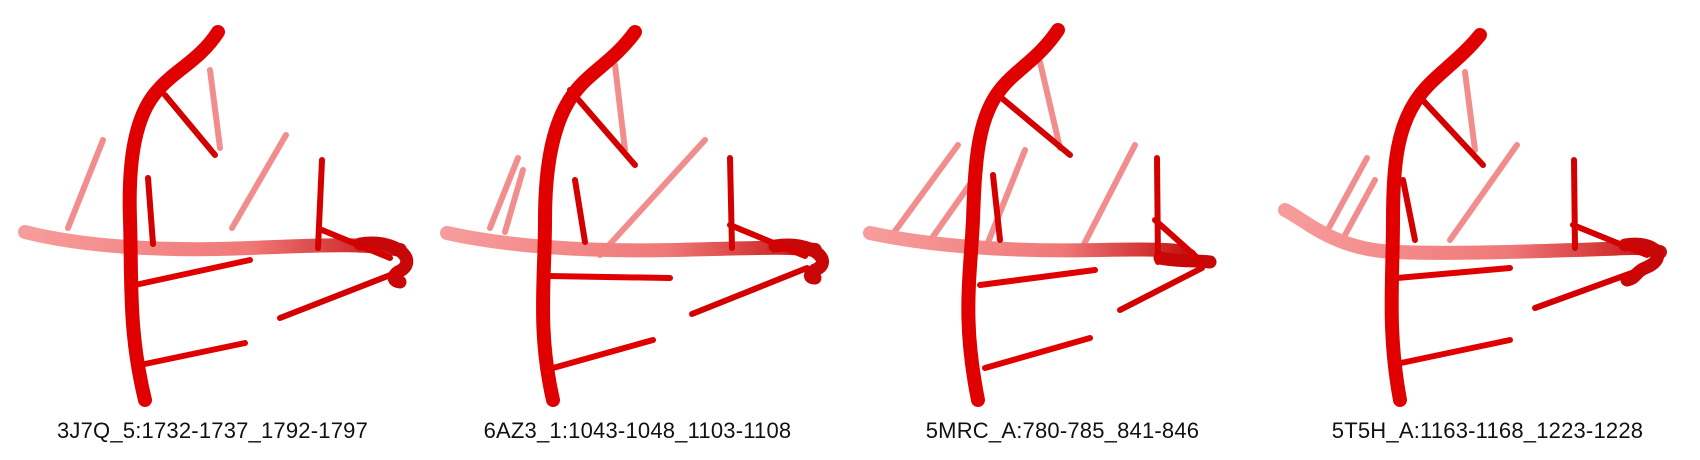 This screenshot has width=1700, height=460. What do you see at coordinates (1062, 430) in the screenshot?
I see `structure-caption: 5MRC_A:780-785_841-846` at bounding box center [1062, 430].